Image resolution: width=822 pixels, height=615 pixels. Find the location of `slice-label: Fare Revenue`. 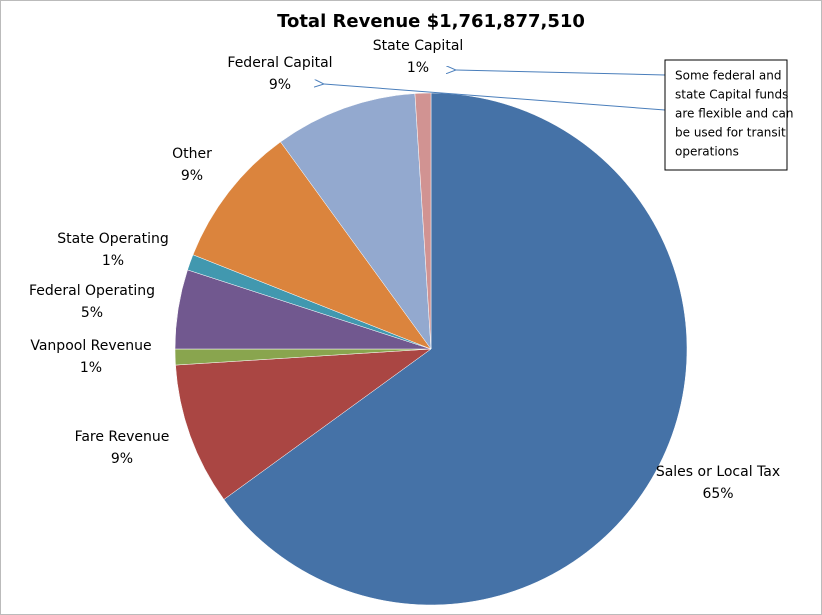

slice-label: Fare Revenue is located at coordinates (122, 437).